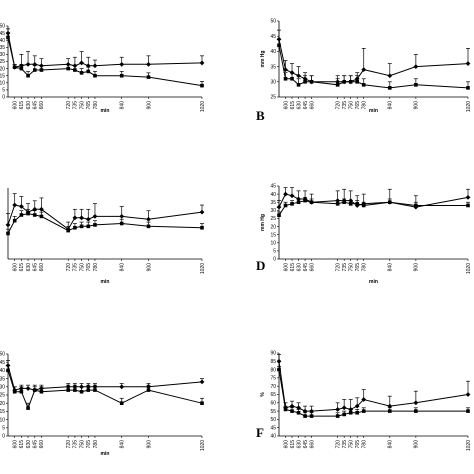  What do you see at coordinates (2, 371) in the screenshot?
I see `y-tick-label: 40` at bounding box center [2, 371].